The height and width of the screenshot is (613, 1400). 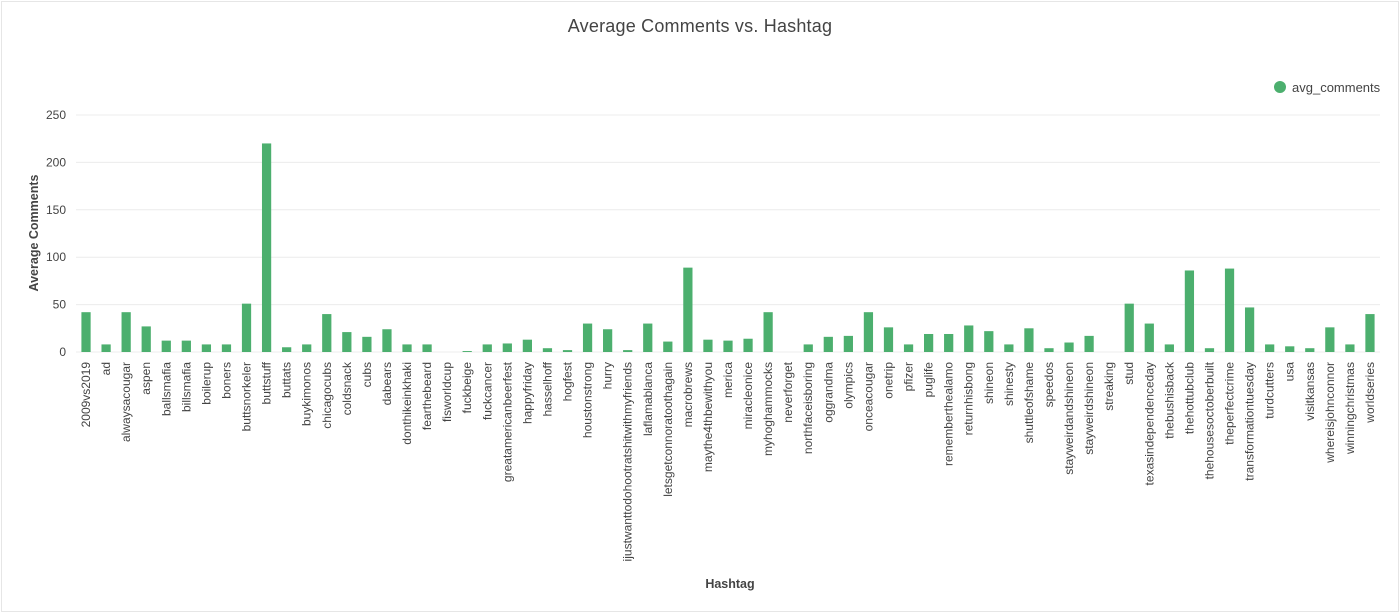 What do you see at coordinates (748, 396) in the screenshot?
I see `x-tick-label: miracleonice` at bounding box center [748, 396].